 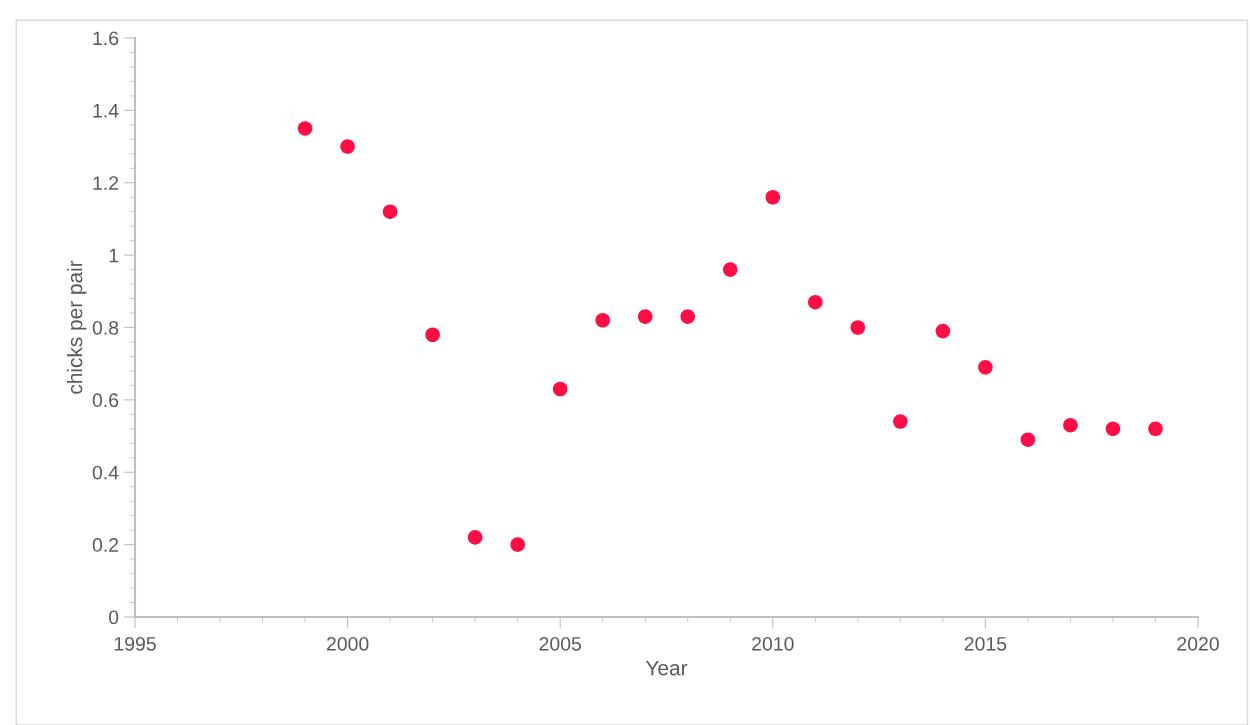 I want to click on x-tick-label: 2000, so click(x=347, y=643).